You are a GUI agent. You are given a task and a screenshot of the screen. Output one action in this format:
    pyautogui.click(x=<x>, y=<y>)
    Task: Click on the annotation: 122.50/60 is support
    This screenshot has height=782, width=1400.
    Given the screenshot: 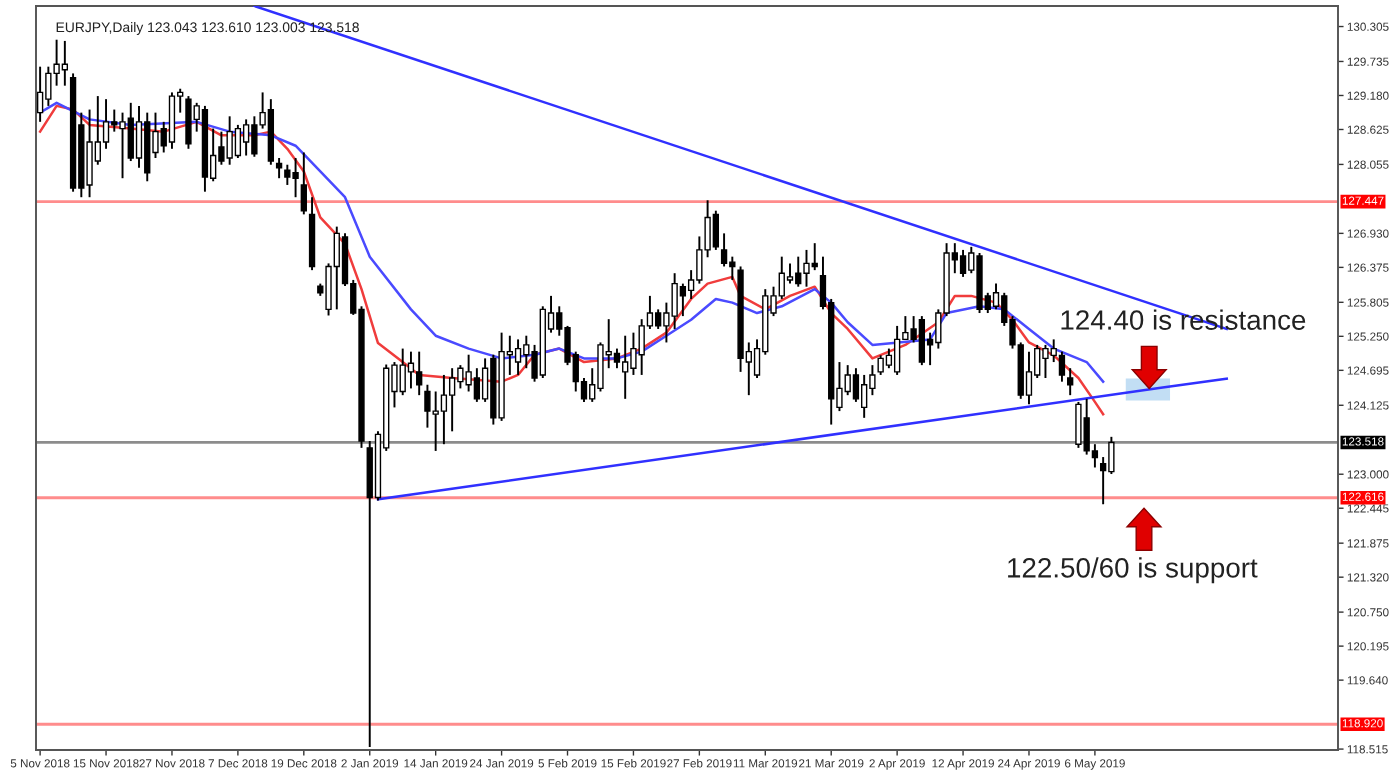 What is the action you would take?
    pyautogui.click(x=1133, y=570)
    